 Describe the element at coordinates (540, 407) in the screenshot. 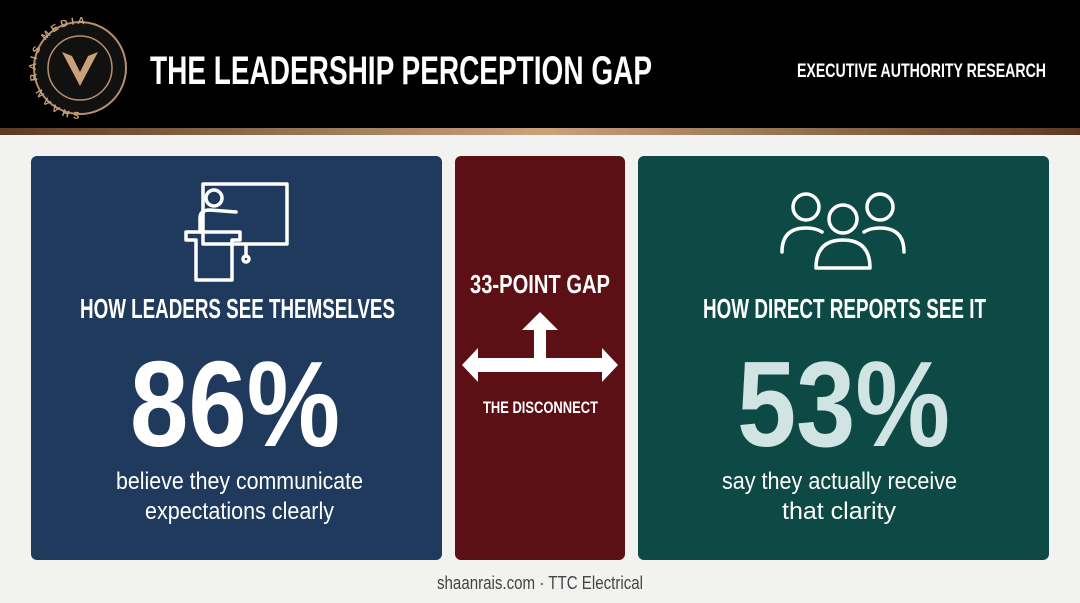

I see `gap-caption: THE DISCONNECT` at that location.